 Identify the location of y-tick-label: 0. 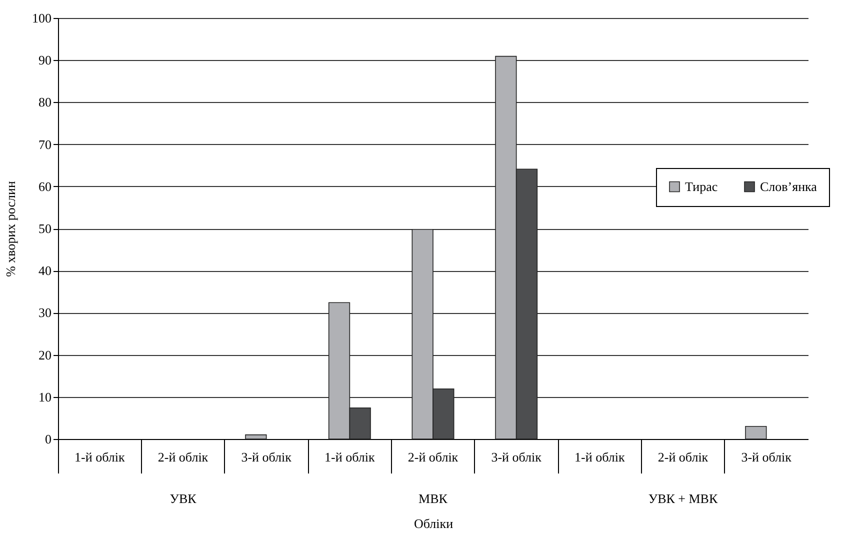
(48, 439).